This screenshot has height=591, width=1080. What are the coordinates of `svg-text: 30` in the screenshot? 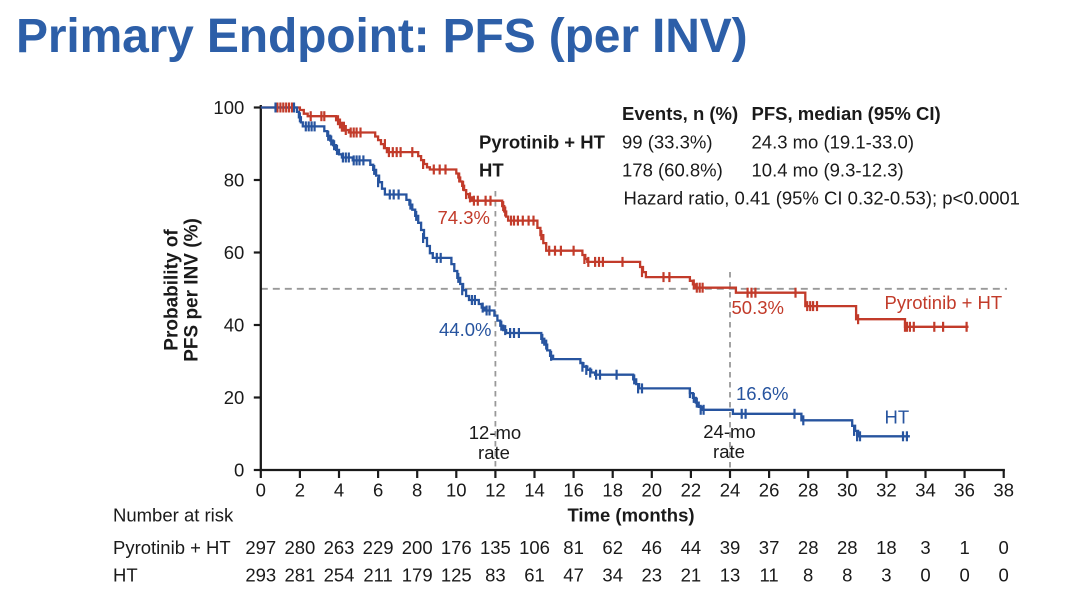 It's located at (847, 490).